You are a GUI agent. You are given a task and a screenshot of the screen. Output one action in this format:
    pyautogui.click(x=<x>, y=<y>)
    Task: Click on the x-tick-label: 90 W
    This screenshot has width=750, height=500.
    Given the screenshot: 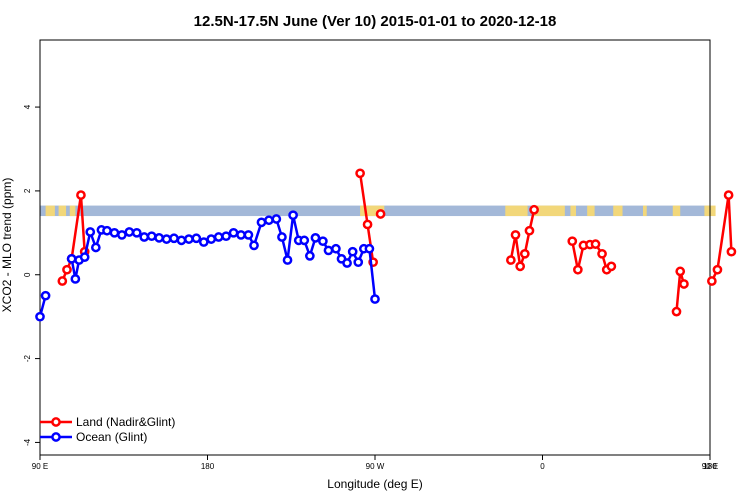 What is the action you would take?
    pyautogui.click(x=375, y=466)
    